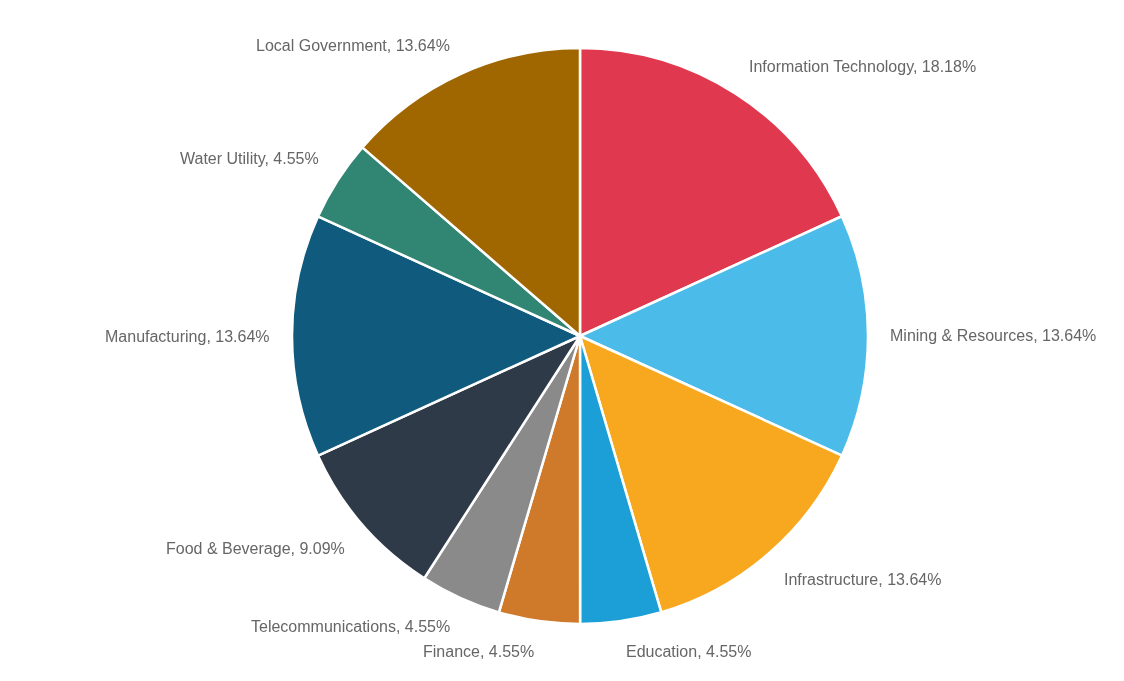 The width and height of the screenshot is (1124, 681). What do you see at coordinates (353, 45) in the screenshot?
I see `slice-label: Local Government, 13.64%` at bounding box center [353, 45].